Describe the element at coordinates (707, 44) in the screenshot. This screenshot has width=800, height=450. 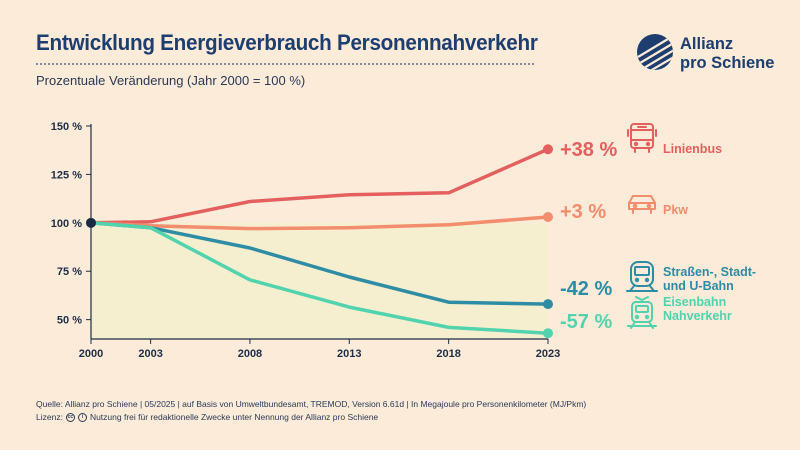
I see `logo-line-1: Allianz` at that location.